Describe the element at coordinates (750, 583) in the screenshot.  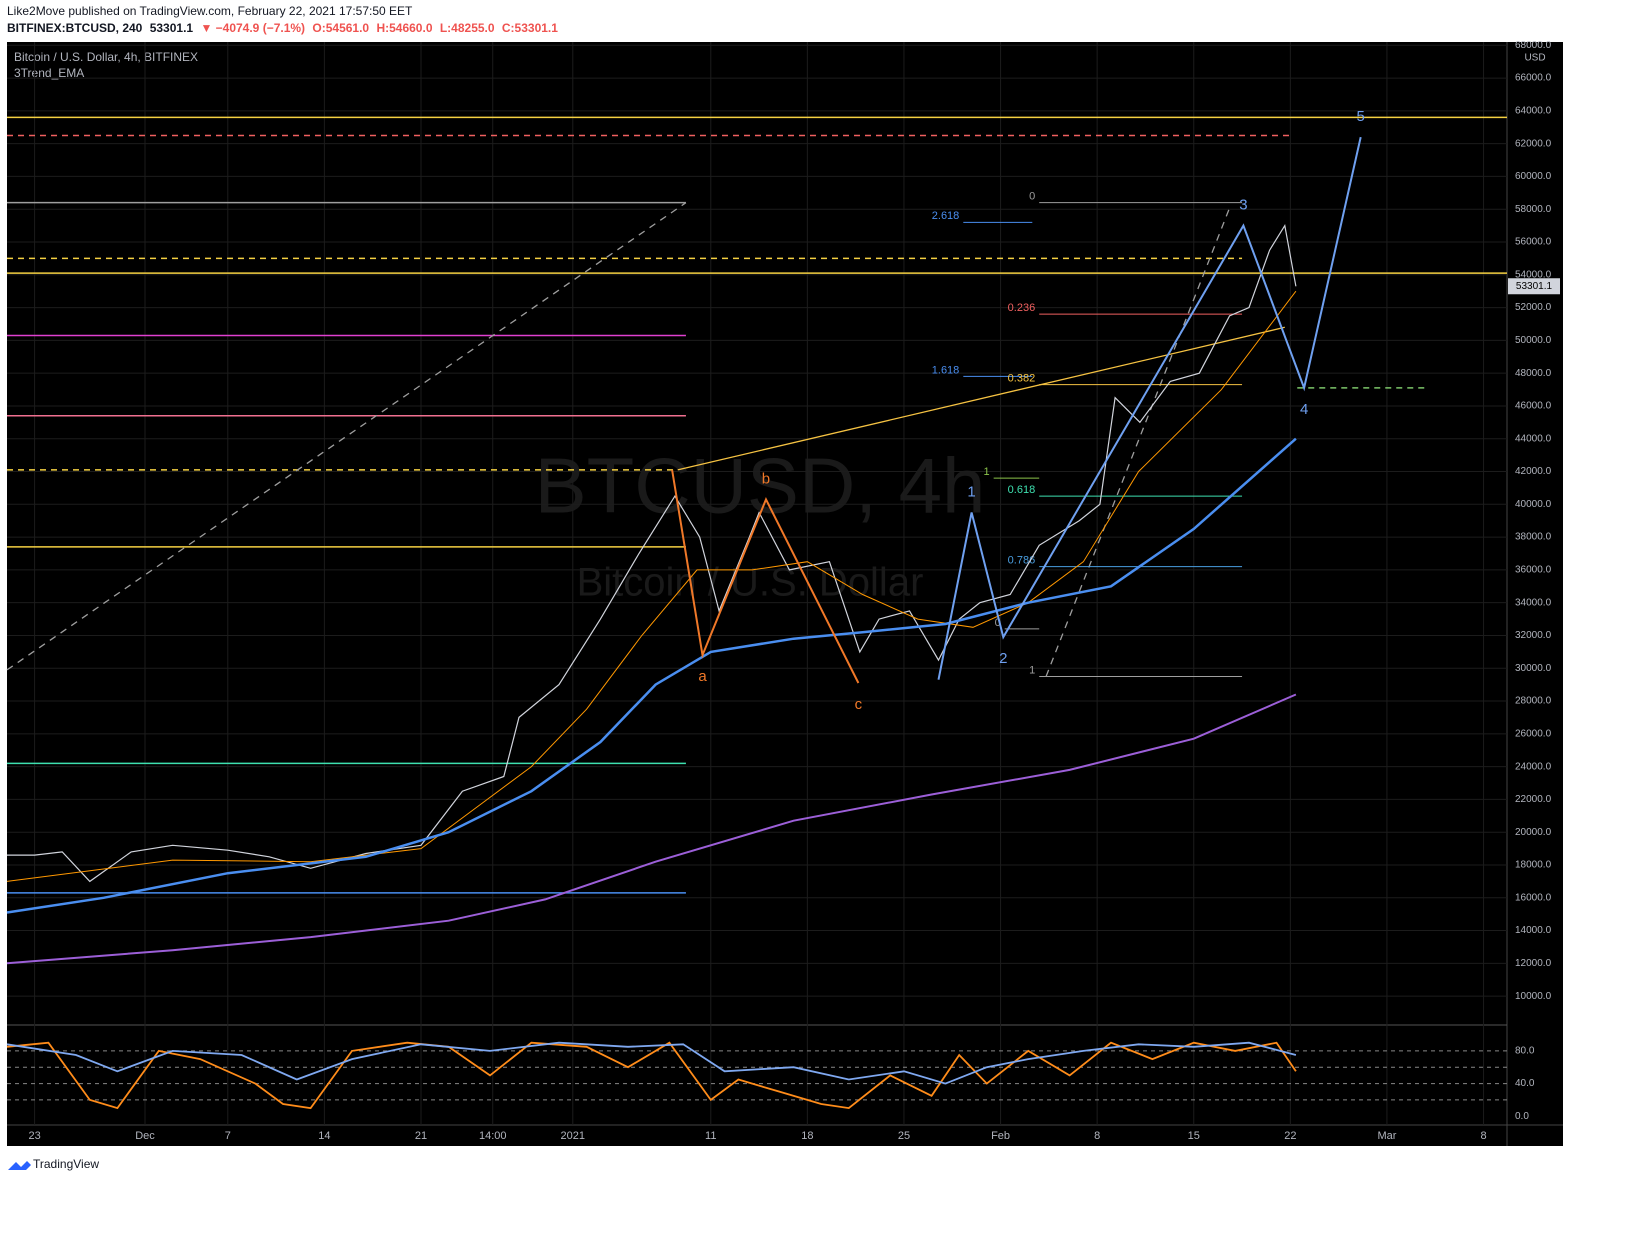
I see `watermark: Bitcoin / U.S. Dollar` at that location.